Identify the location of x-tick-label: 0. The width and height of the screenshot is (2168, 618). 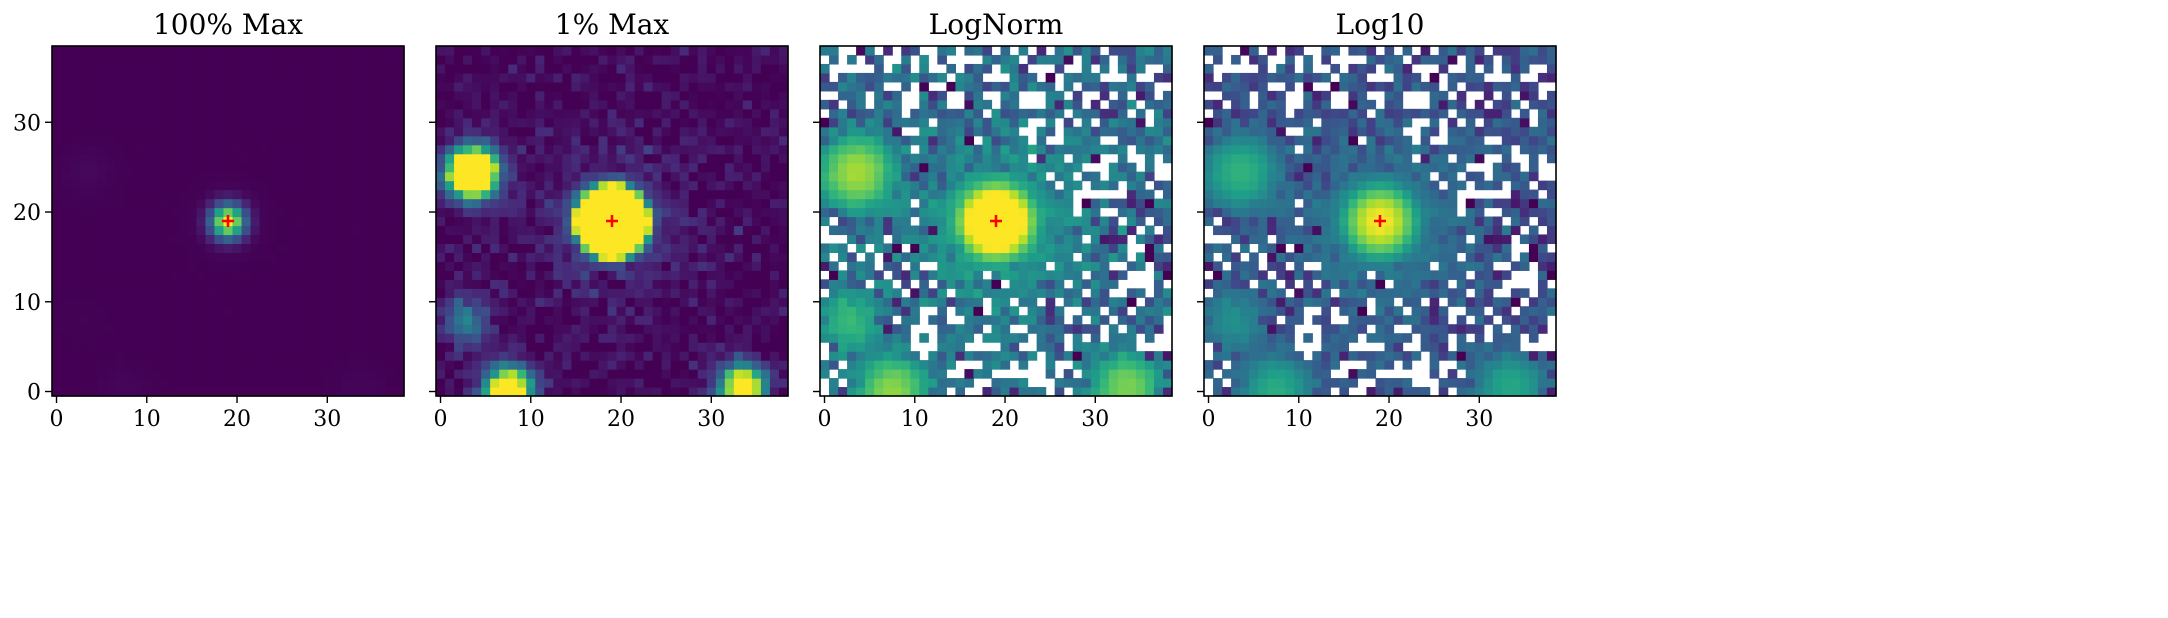
(825, 419).